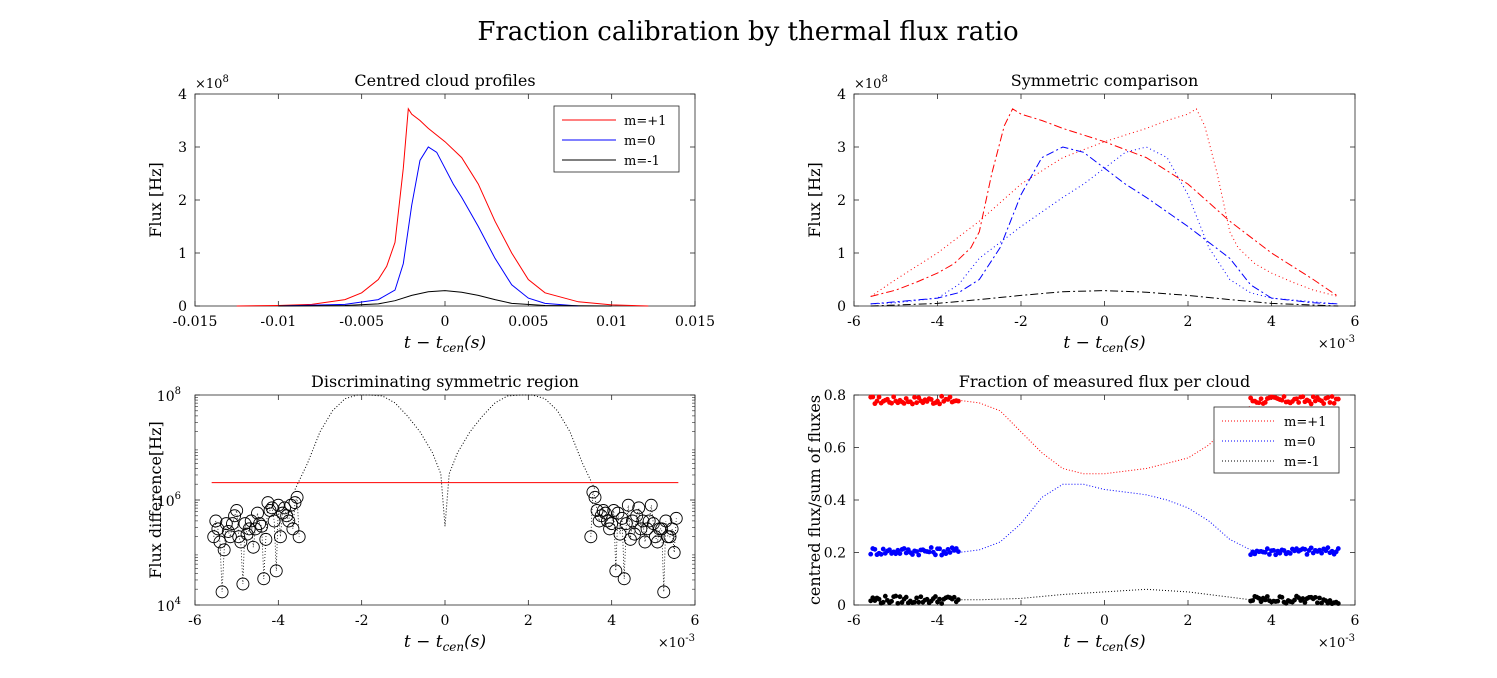  What do you see at coordinates (814, 500) in the screenshot?
I see `y-axis-label: centred flux/sum of fluxes` at bounding box center [814, 500].